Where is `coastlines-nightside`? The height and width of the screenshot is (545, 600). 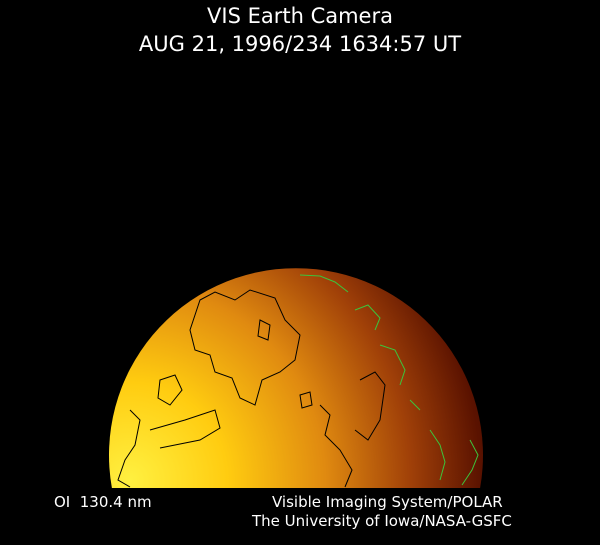
coastlines-nightside is located at coordinates (389, 380).